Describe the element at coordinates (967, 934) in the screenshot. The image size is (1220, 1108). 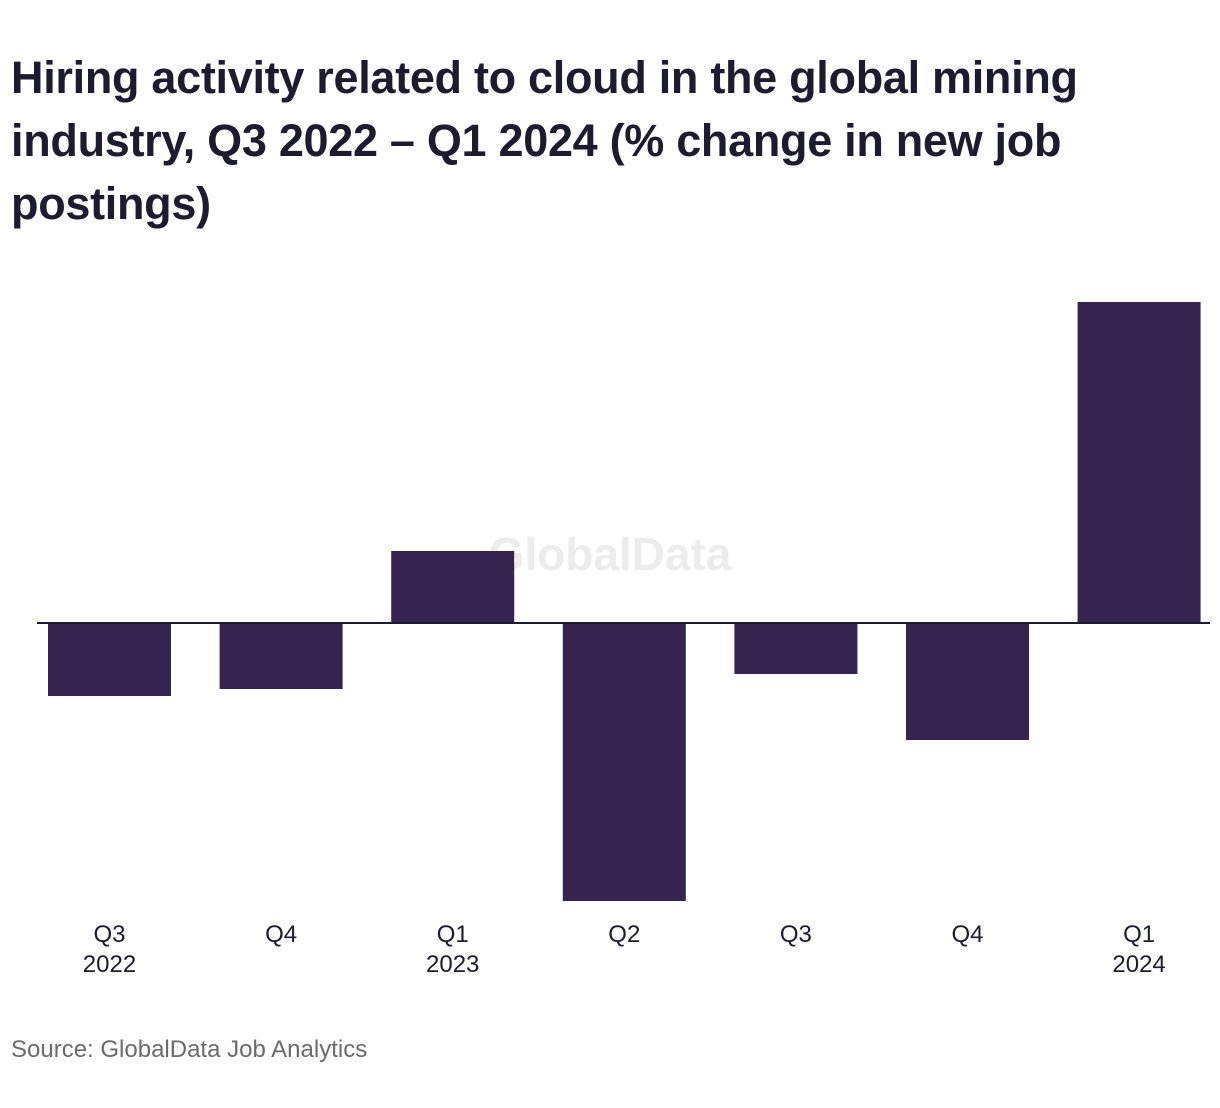
I see `x-tick-label-5-0: Q4` at that location.